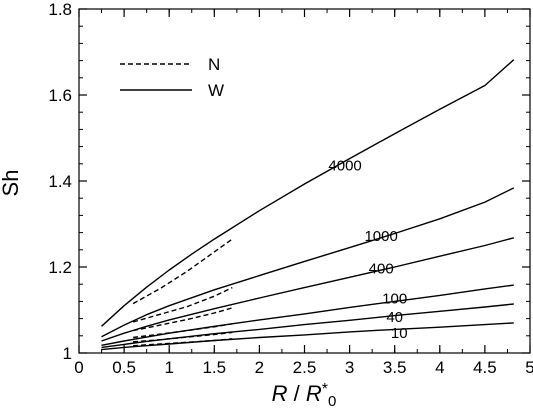 This screenshot has height=411, width=533. Describe the element at coordinates (60, 95) in the screenshot. I see `y-tick-label: 1.6` at that location.